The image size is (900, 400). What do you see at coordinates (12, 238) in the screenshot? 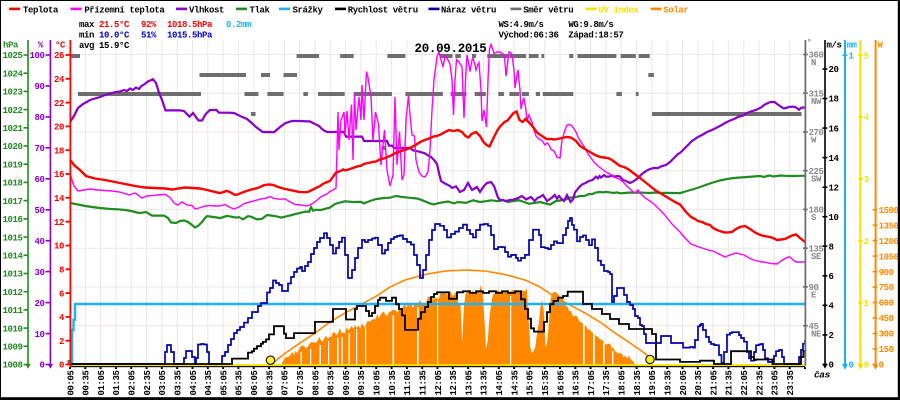
I see `svg-text: 1015` at bounding box center [12, 238].